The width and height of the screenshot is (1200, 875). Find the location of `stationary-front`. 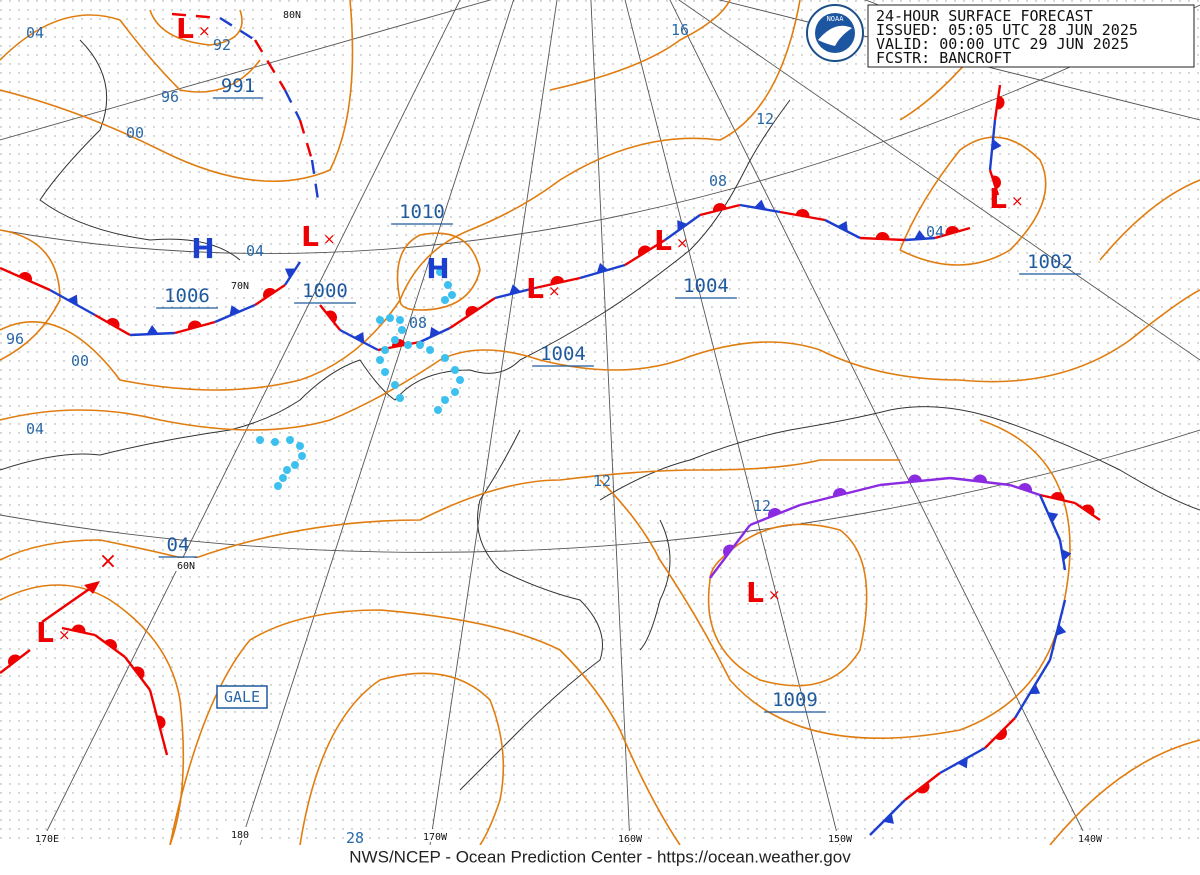

stationary-front is located at coordinates (602, 271).